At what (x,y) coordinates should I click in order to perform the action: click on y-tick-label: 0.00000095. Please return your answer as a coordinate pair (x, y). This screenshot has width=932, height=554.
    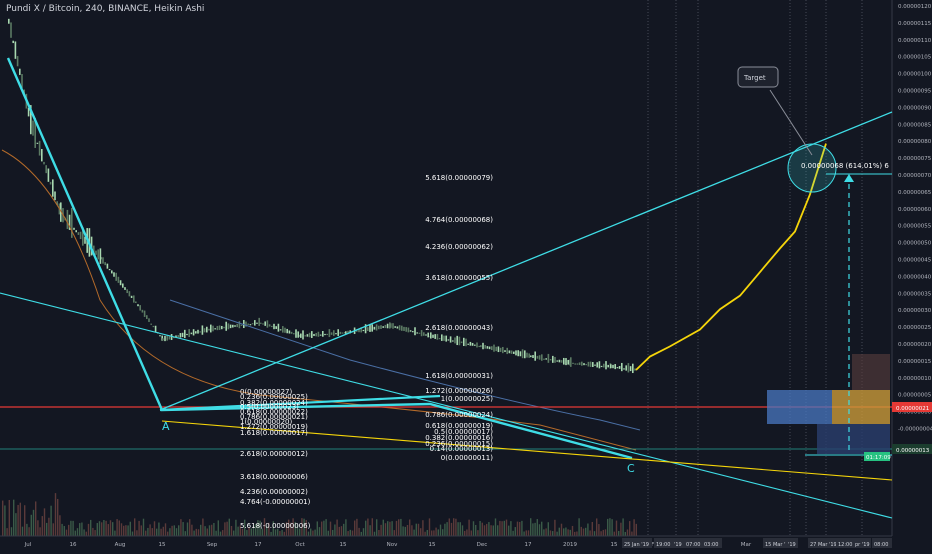
    Looking at the image, I should click on (915, 92).